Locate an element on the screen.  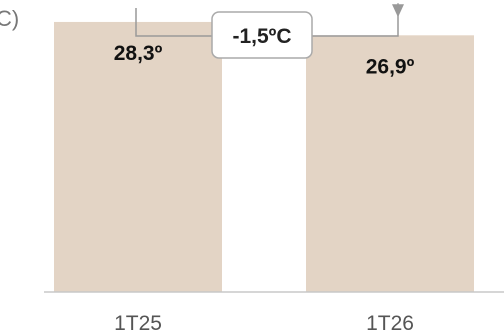
arrow-head-icon is located at coordinates (398, 11).